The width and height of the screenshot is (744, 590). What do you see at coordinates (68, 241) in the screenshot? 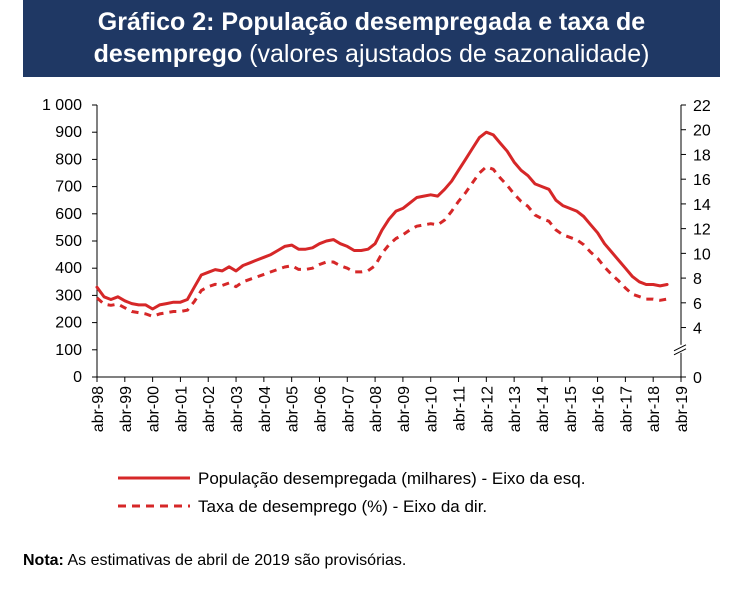
I see `left-y-tick-label: 500` at bounding box center [68, 241].